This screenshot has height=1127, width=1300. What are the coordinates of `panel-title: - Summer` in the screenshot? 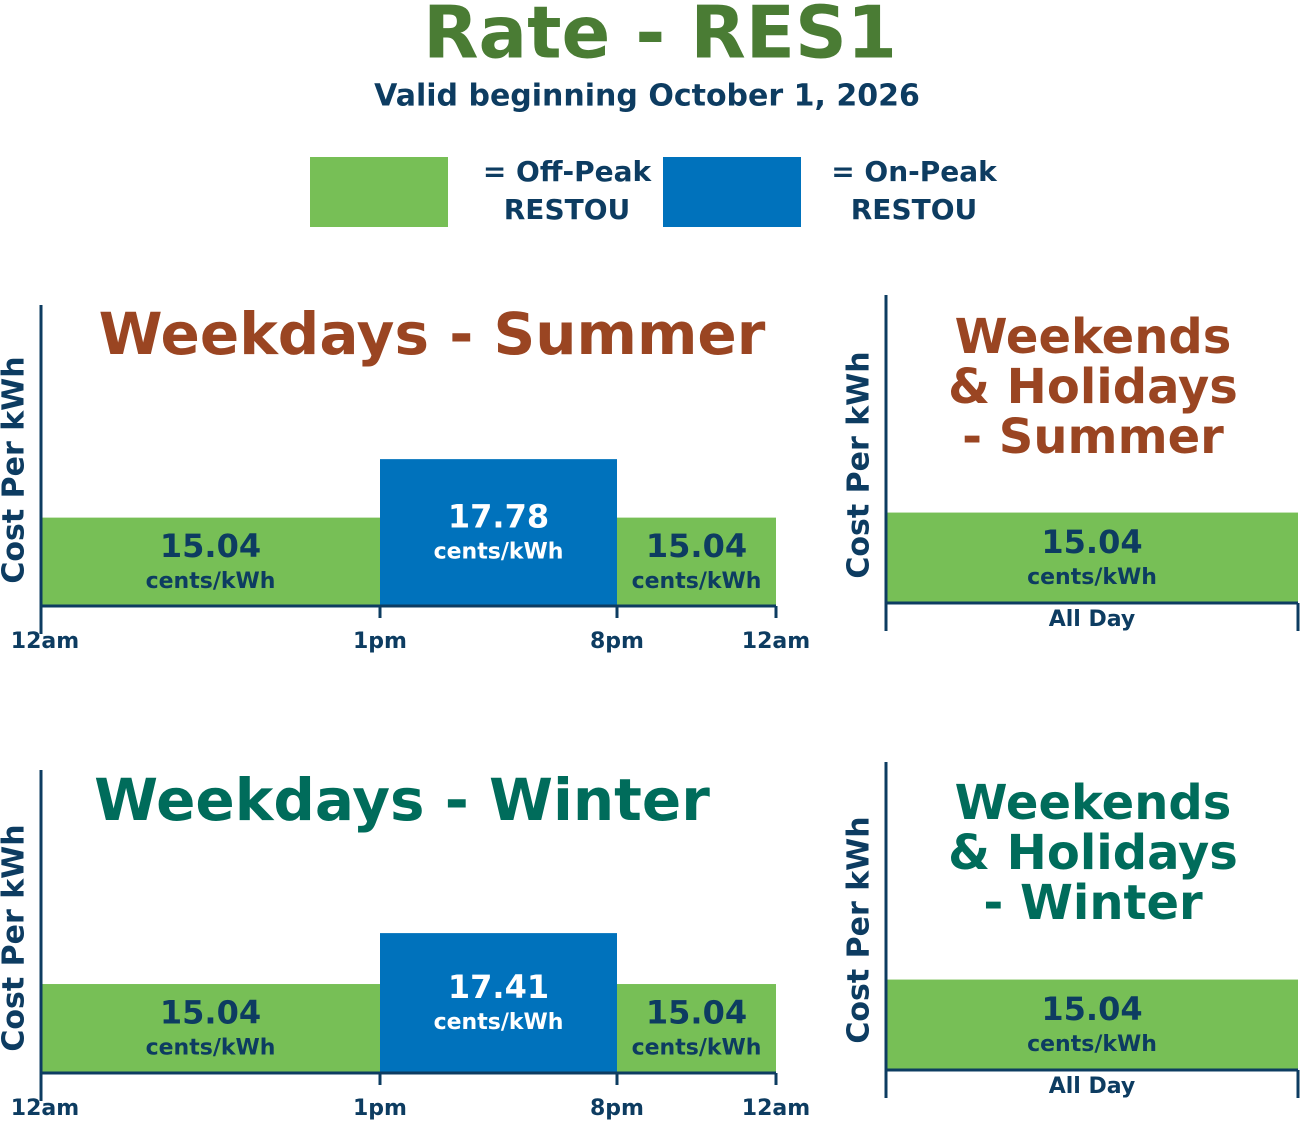 It's located at (1093, 437).